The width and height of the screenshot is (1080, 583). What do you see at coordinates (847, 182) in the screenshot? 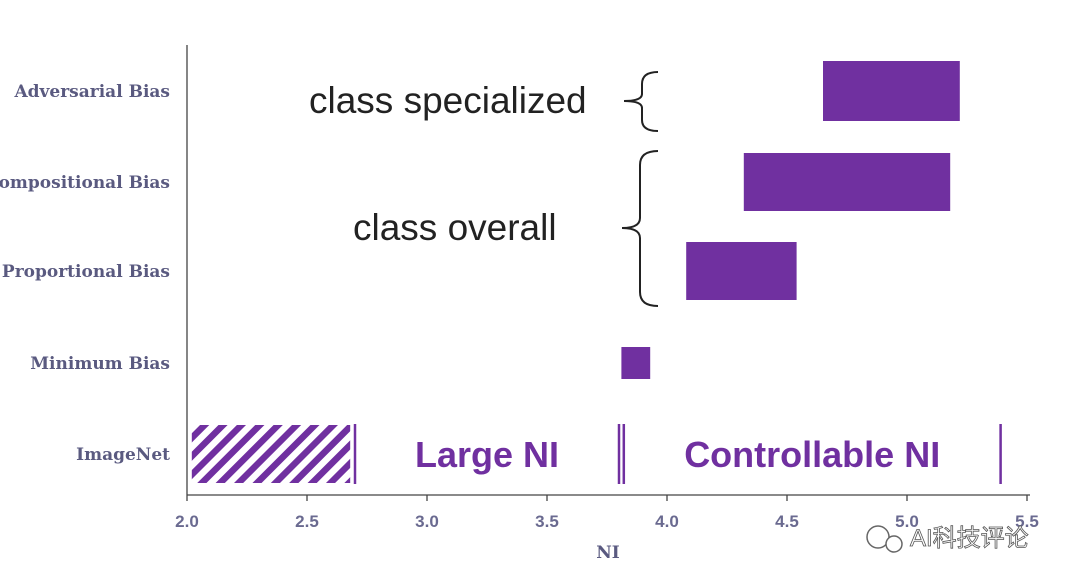
I see `bar-compositional-bias` at bounding box center [847, 182].